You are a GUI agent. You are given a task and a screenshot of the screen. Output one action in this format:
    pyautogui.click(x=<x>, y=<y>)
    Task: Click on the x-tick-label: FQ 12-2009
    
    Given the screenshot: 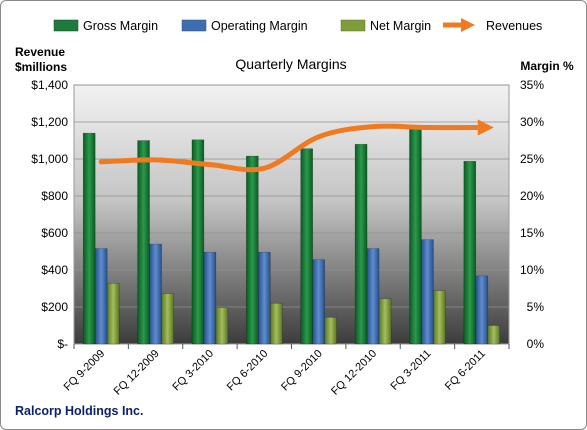 What is the action you would take?
    pyautogui.click(x=137, y=373)
    